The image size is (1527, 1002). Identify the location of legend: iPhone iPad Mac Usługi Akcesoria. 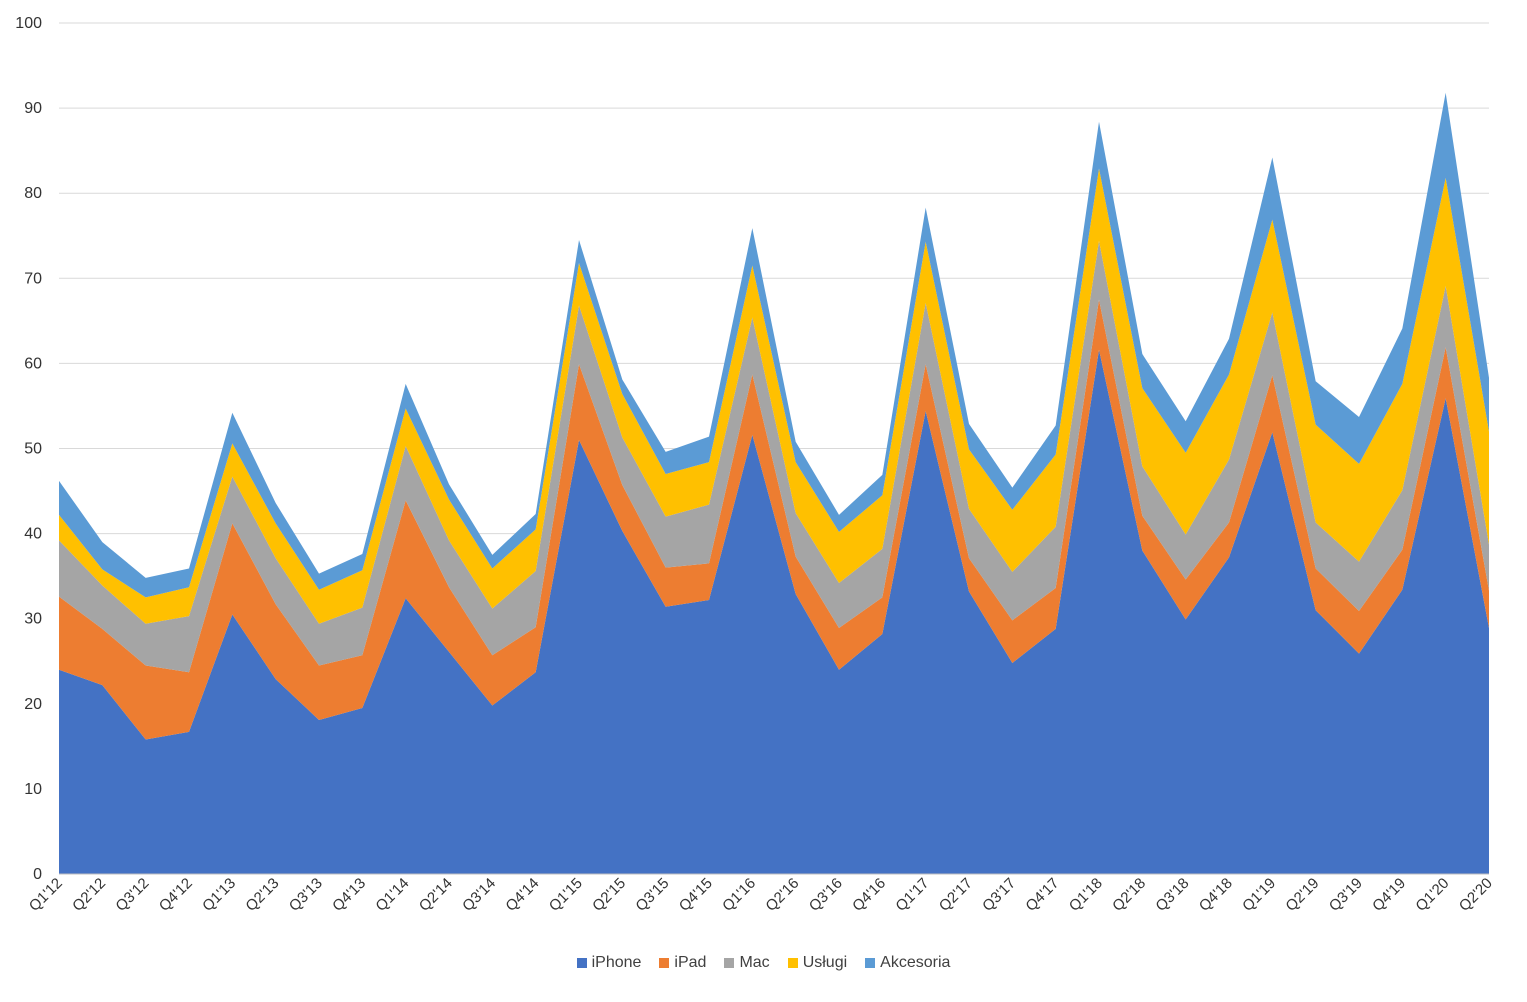
(763, 963).